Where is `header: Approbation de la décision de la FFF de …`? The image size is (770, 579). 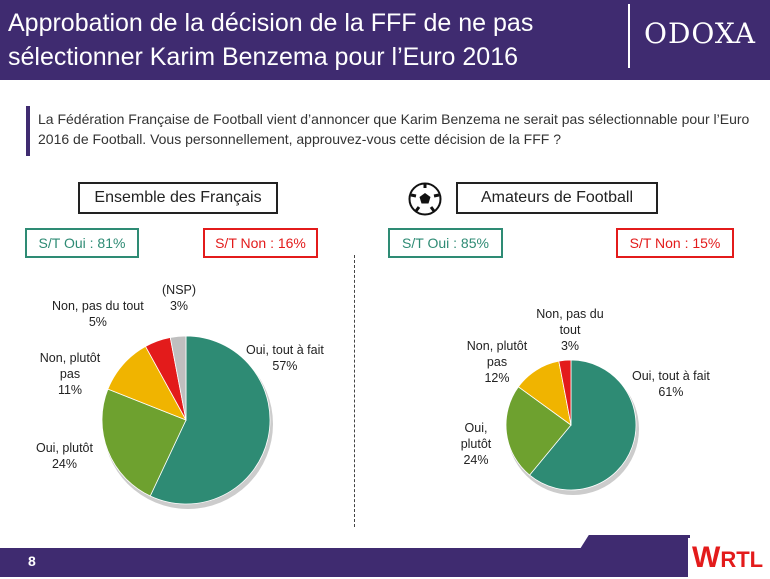
header: Approbation de la décision de la FFF de … is located at coordinates (385, 40).